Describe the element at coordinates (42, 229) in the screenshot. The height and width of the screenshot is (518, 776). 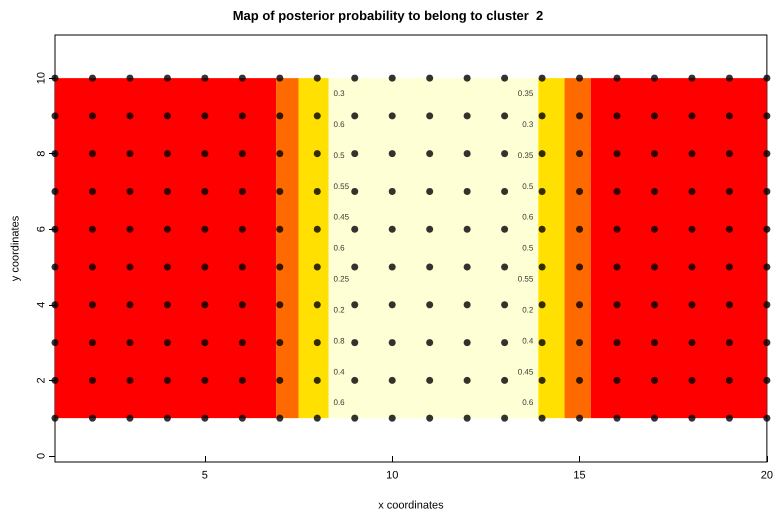
I see `y-tick-label: 6` at that location.